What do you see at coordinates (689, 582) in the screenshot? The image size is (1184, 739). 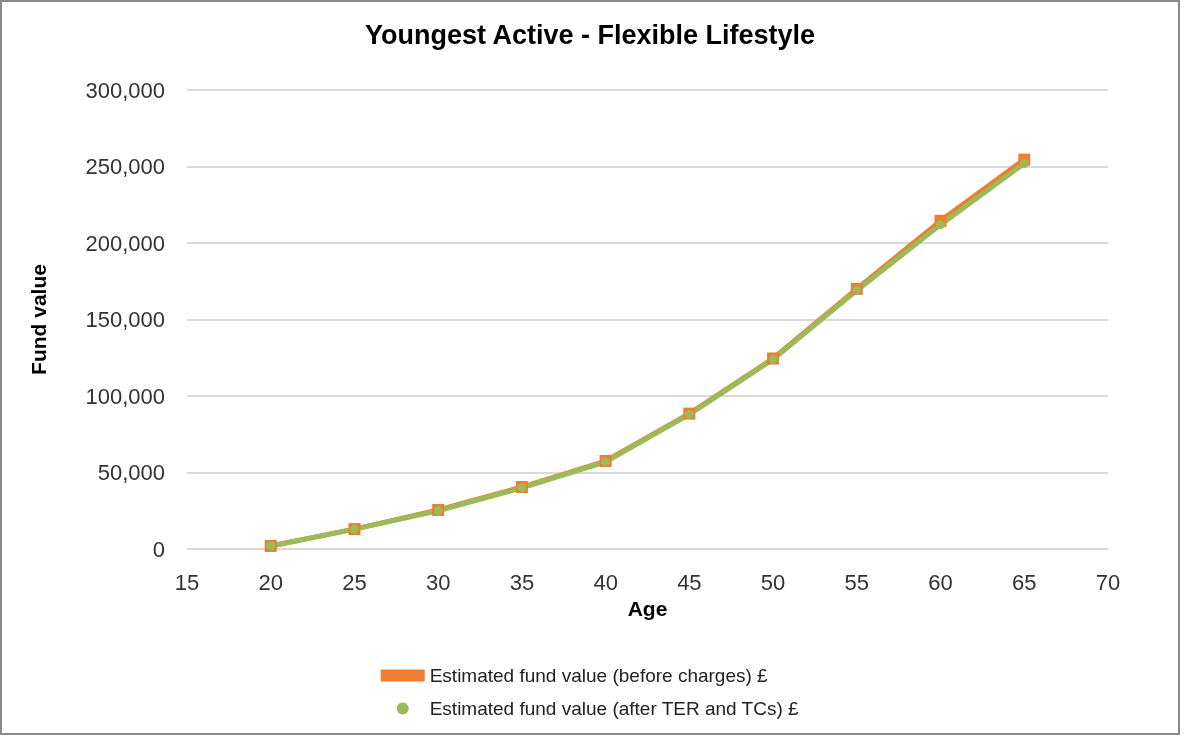 I see `x-tick-label: 45` at bounding box center [689, 582].